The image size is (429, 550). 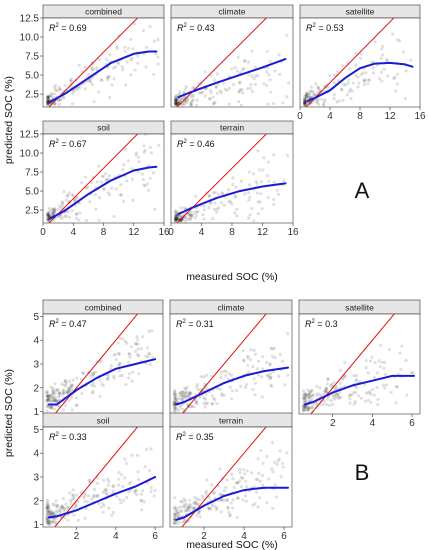 What do you see at coordinates (201, 144) in the screenshot?
I see `r-squared-value: = 0.46` at bounding box center [201, 144].